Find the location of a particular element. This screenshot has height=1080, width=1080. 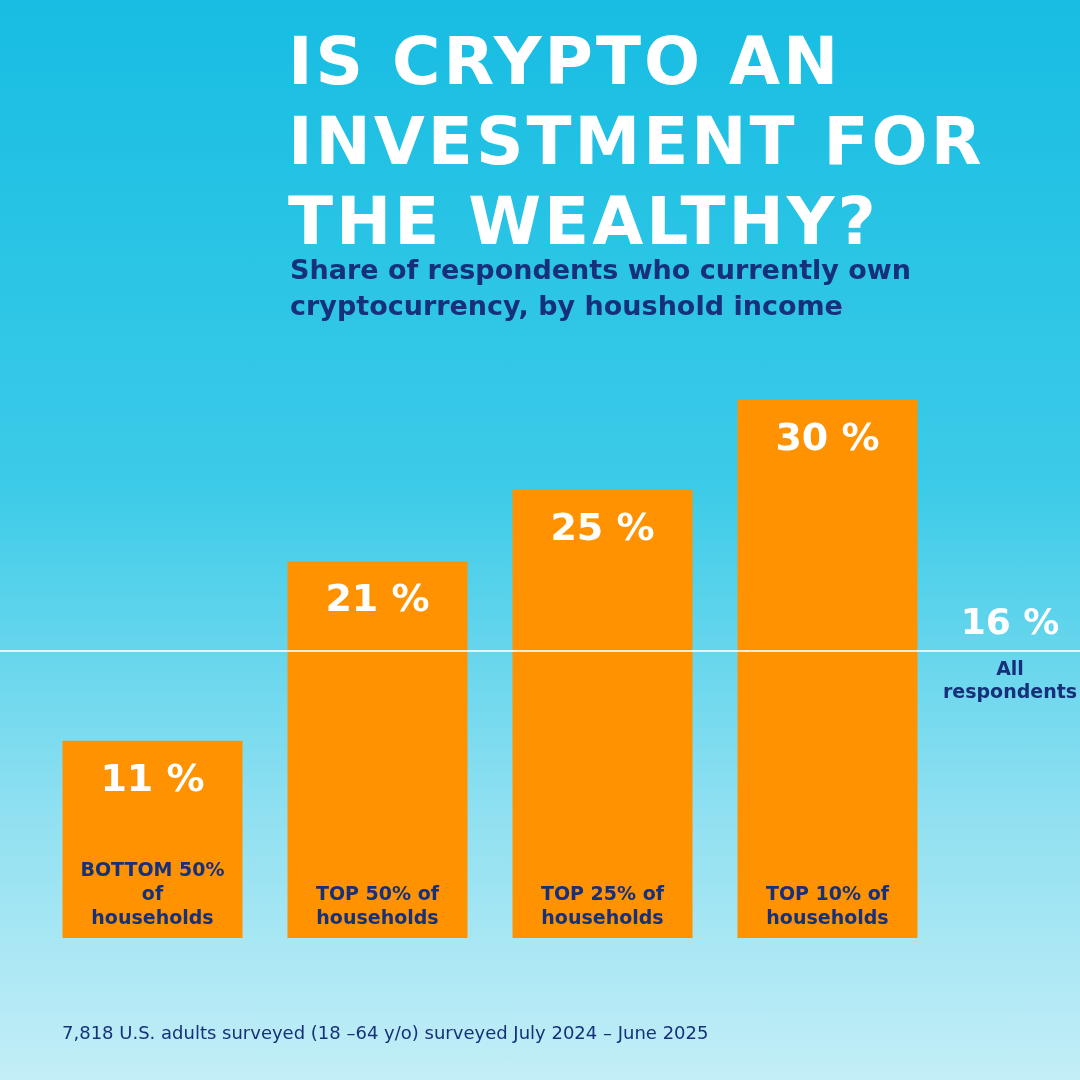

x-tick-label: TOP 25% of households is located at coordinates (602, 905).